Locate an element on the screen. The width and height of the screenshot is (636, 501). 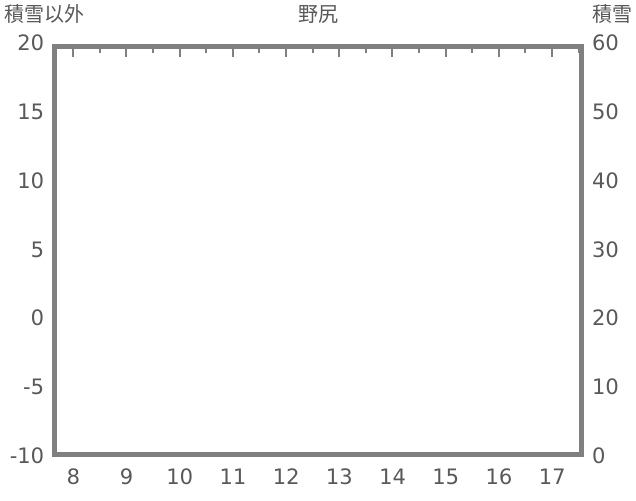
y-right-tick-label: 20 is located at coordinates (605, 318).